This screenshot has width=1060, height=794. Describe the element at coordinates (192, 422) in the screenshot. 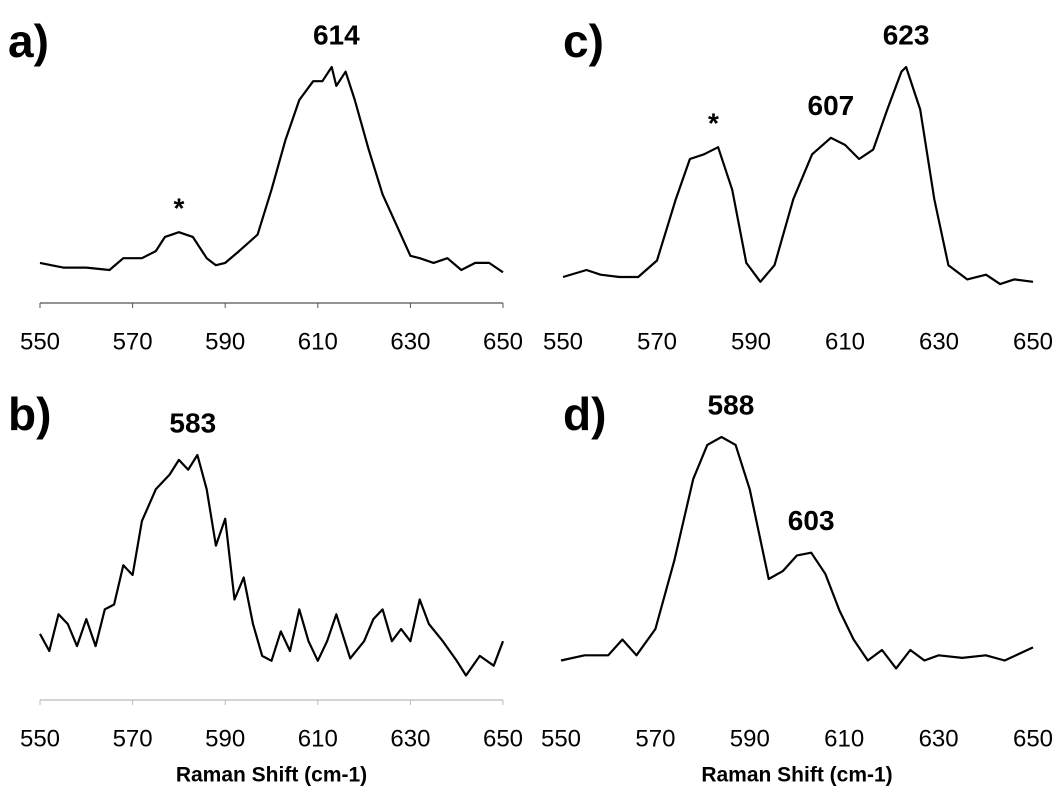

I see `peak-annotation: 583` at that location.